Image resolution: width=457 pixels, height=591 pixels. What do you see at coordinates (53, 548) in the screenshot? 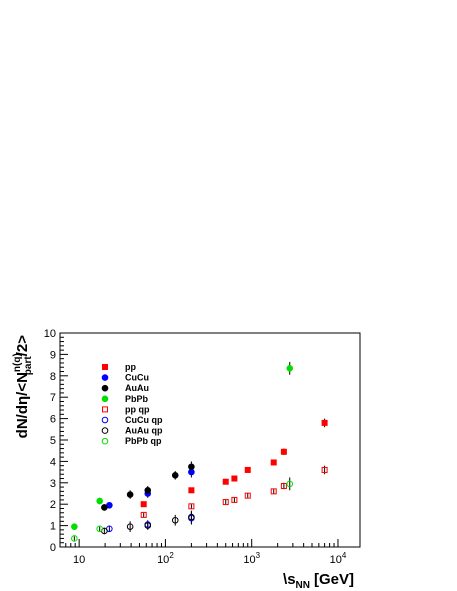
I see `y-tick-label: 0` at bounding box center [53, 548].